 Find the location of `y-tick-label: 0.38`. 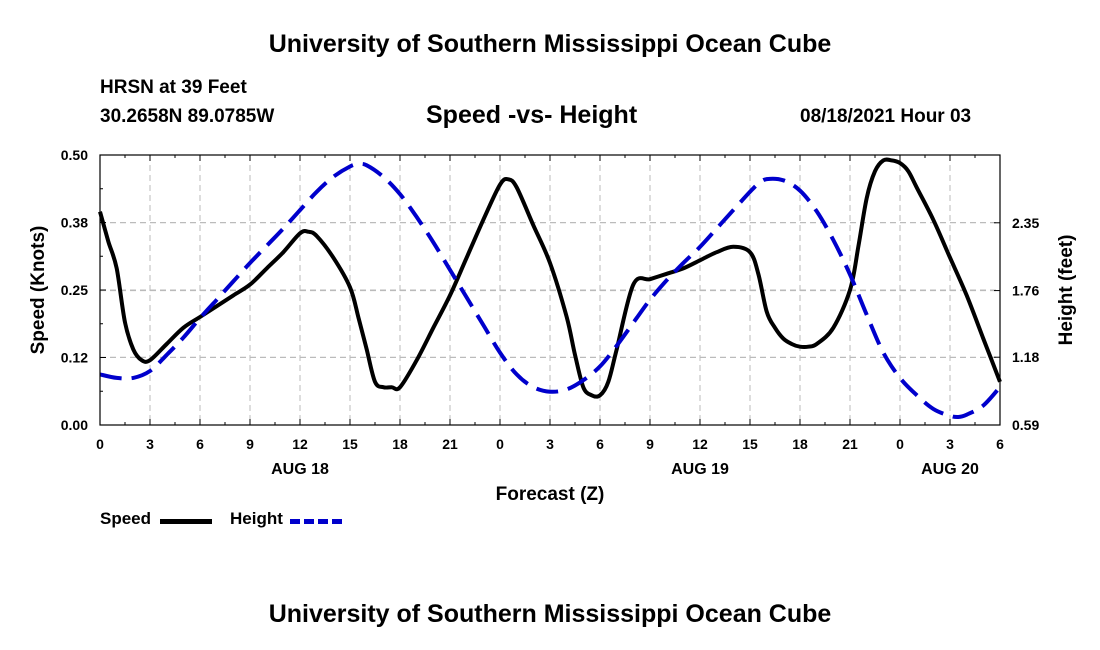

y-tick-label: 0.38 is located at coordinates (74, 223).